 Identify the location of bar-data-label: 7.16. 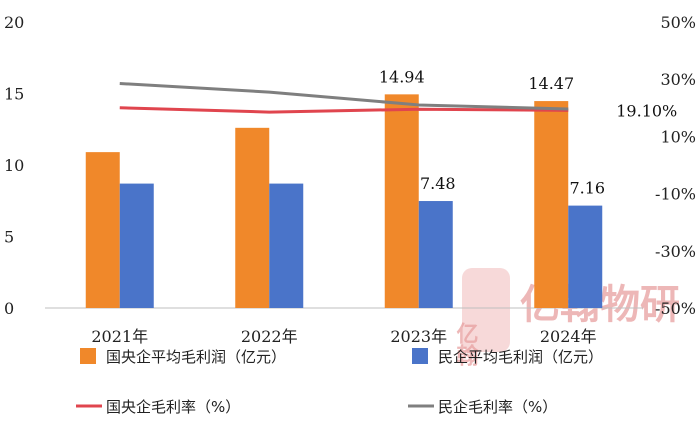
(587, 188).